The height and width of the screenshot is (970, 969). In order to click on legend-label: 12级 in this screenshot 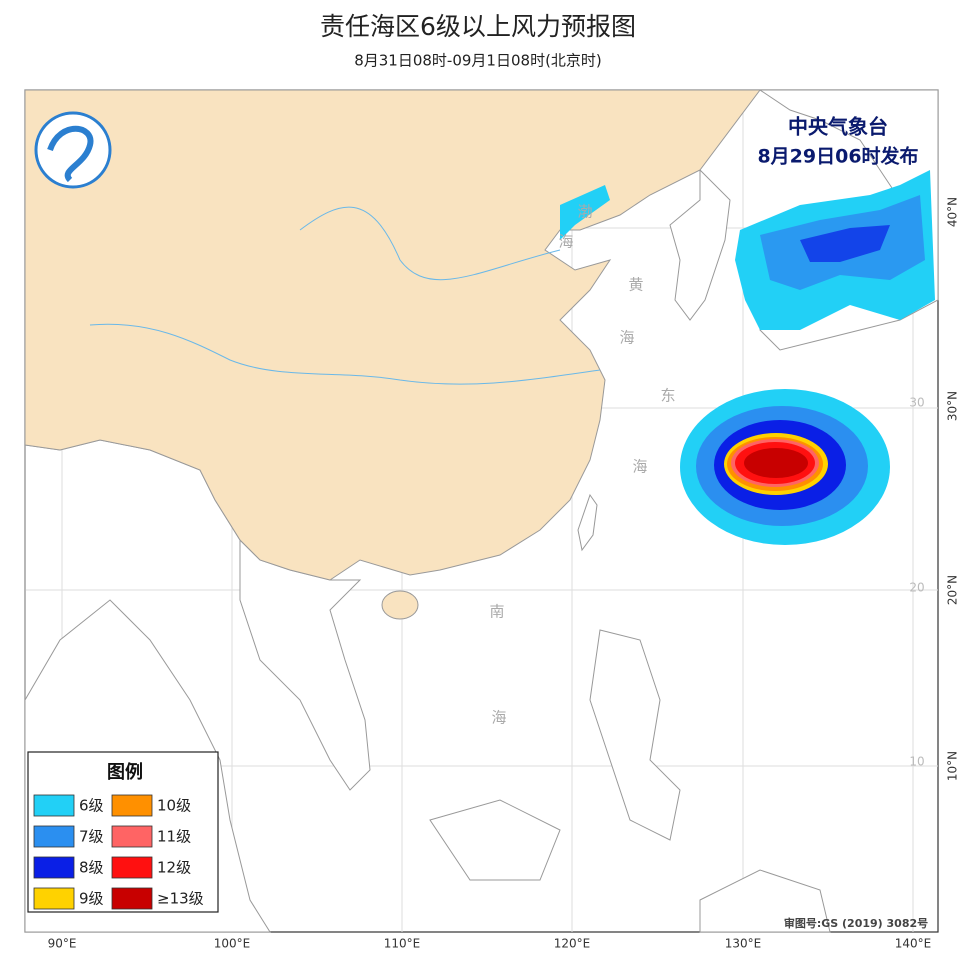, I will do `click(174, 868)`.